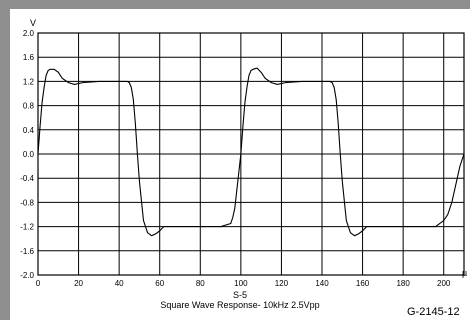 The image size is (470, 320). I want to click on figure-caption: S-5 Square Wave Response- 10kHz 2.5Vpp, so click(240, 300).